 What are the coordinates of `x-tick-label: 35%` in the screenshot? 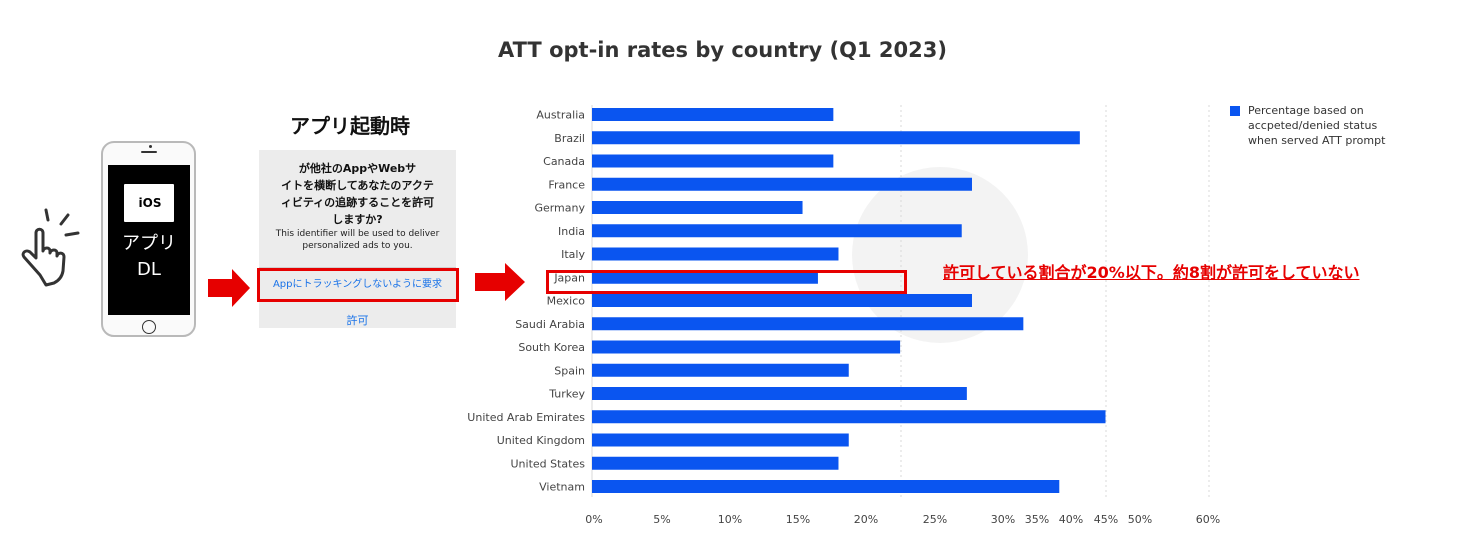 It's located at (1037, 519).